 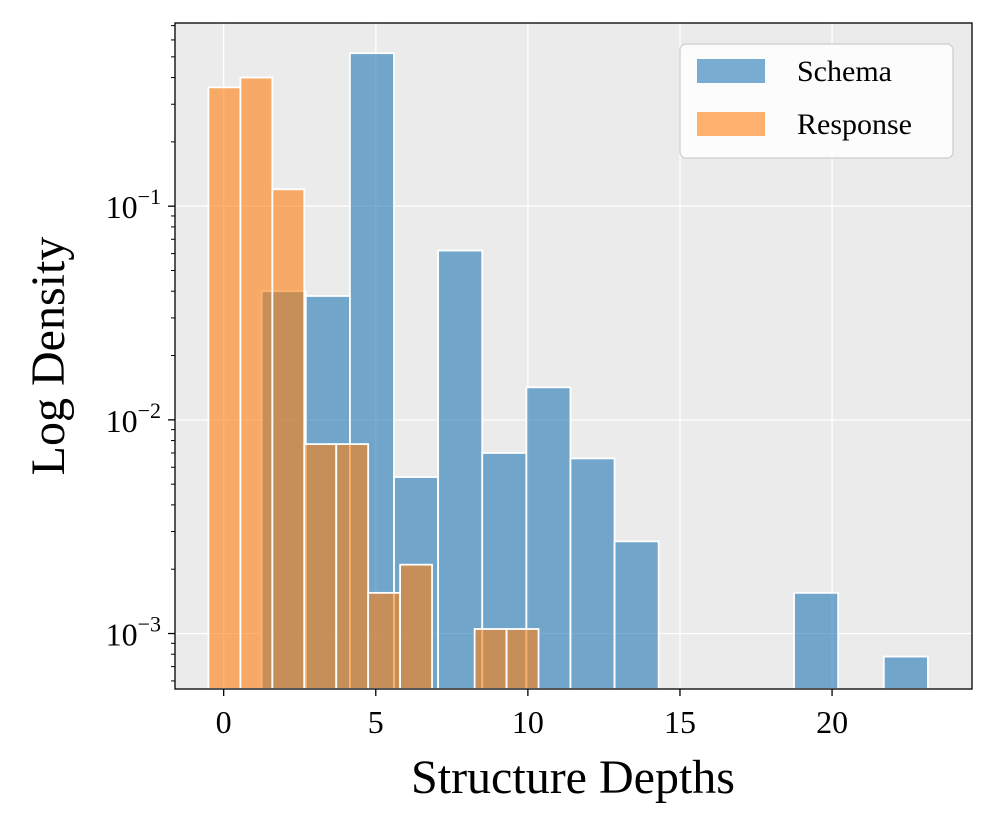 I want to click on x-tick-label: 0, so click(x=224, y=722).